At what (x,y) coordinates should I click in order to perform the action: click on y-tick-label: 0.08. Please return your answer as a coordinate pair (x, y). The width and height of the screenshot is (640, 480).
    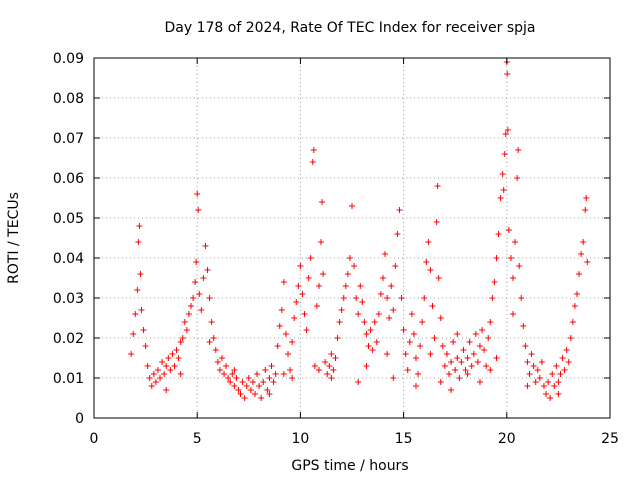
    Looking at the image, I should click on (68, 99).